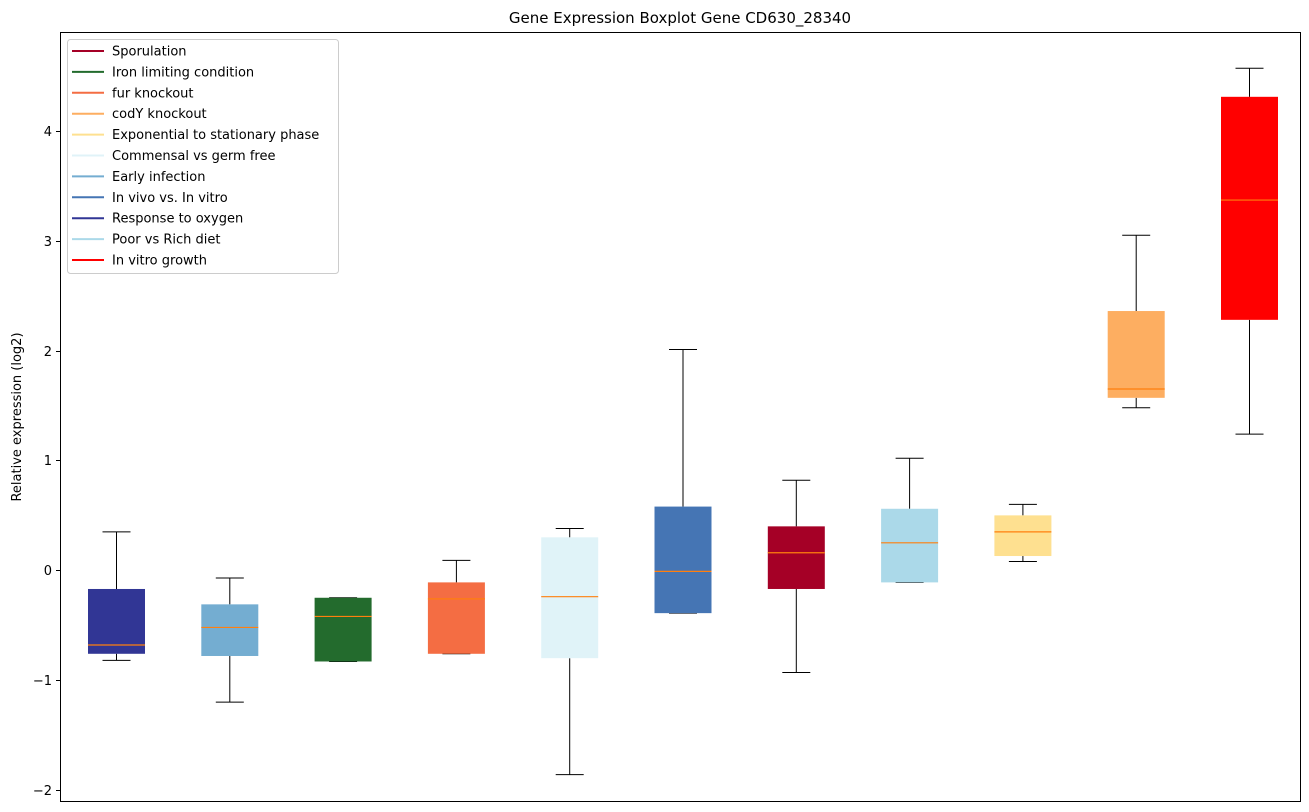  Describe the element at coordinates (48, 132) in the screenshot. I see `y-tick-label: 4` at that location.